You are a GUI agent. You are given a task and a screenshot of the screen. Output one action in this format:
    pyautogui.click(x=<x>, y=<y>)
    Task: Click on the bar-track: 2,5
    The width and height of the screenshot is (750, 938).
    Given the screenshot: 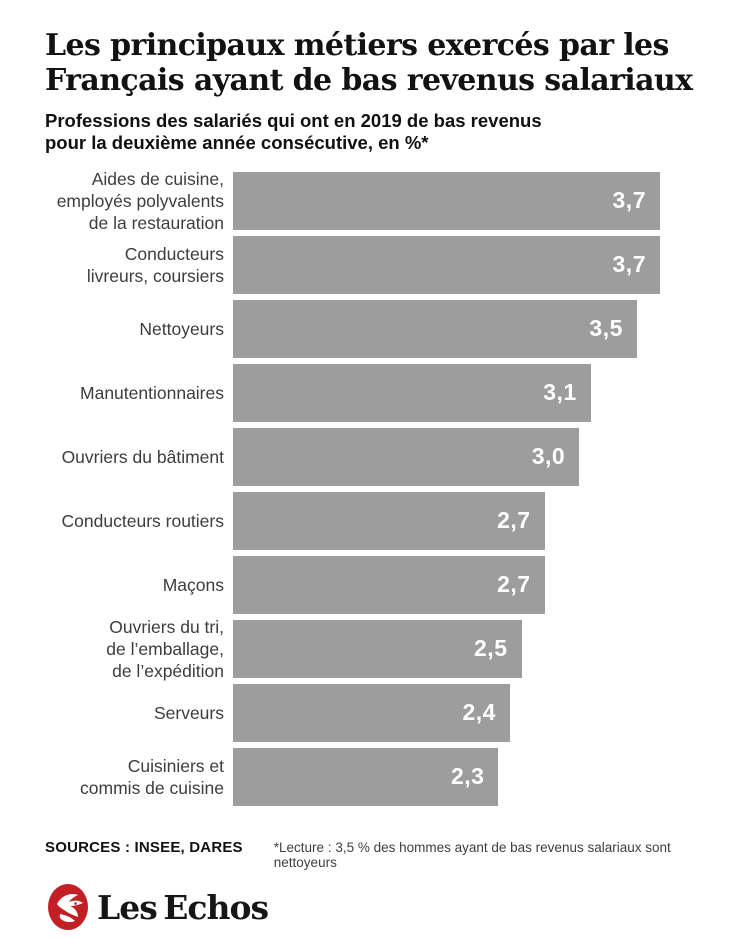 What is the action you would take?
    pyautogui.click(x=446, y=648)
    